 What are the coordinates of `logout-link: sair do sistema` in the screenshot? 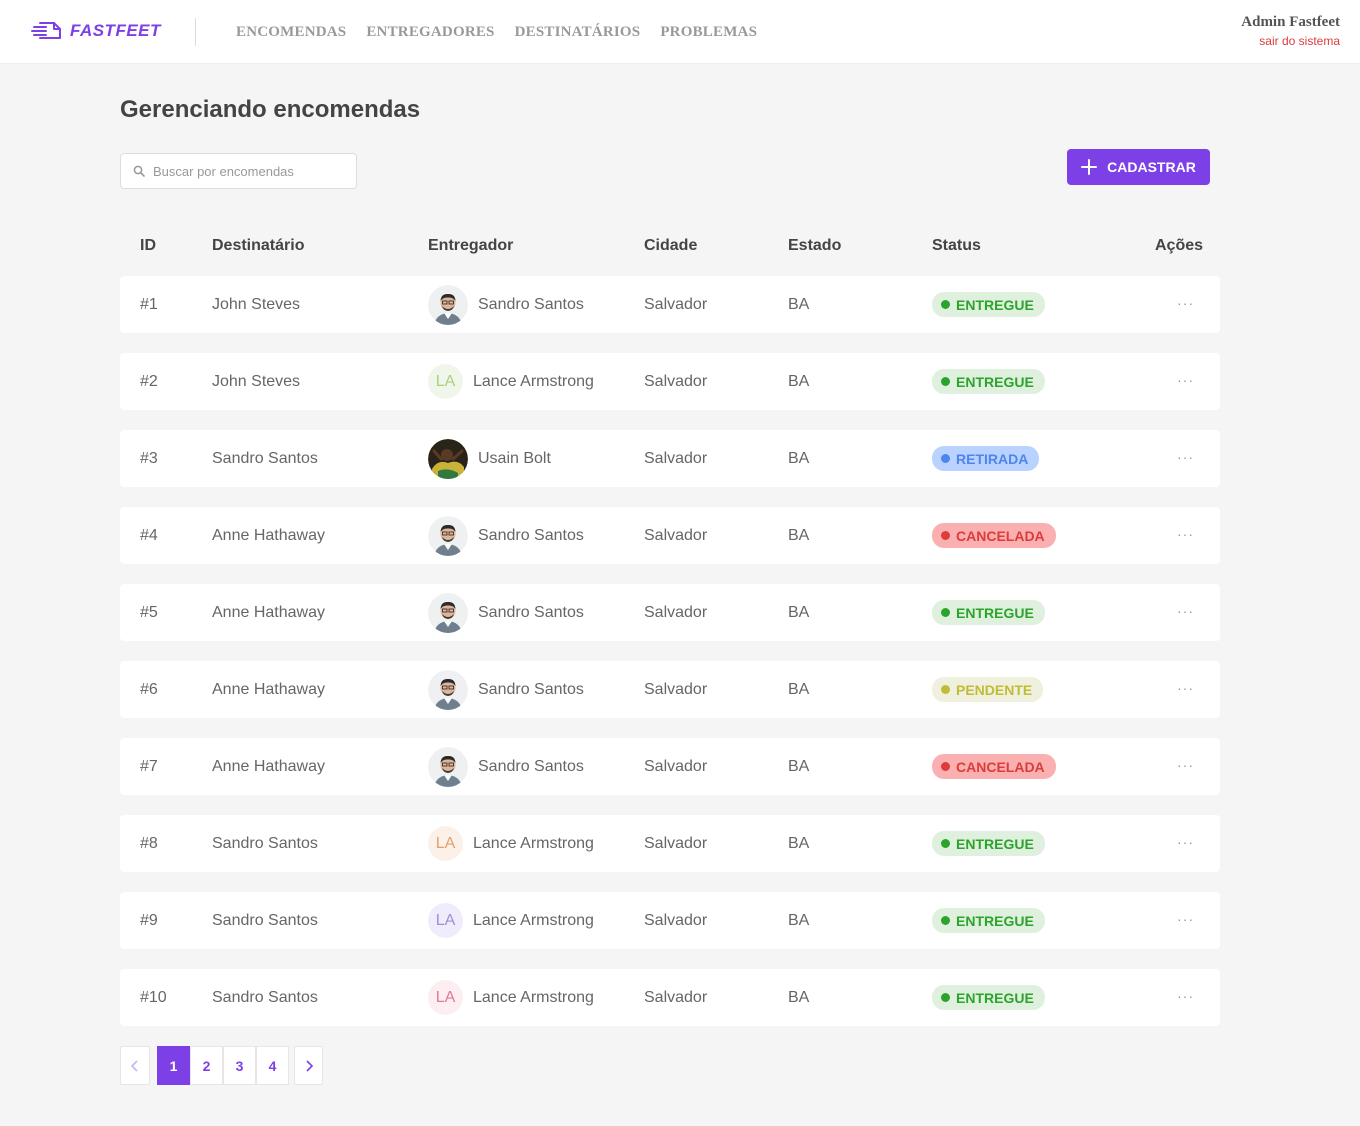 It's located at (1299, 41).